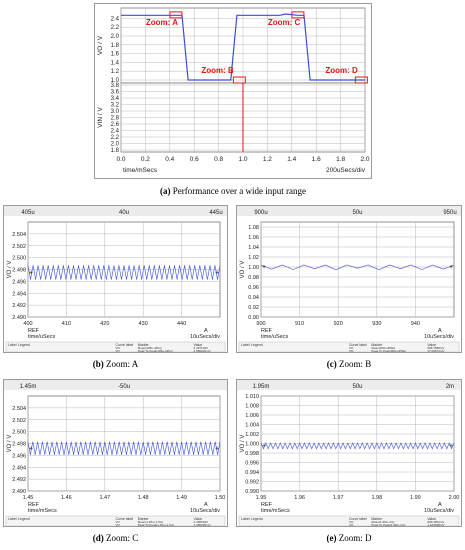  What do you see at coordinates (115, 81) in the screenshot?
I see `y-tick-label: 1.0` at bounding box center [115, 81].